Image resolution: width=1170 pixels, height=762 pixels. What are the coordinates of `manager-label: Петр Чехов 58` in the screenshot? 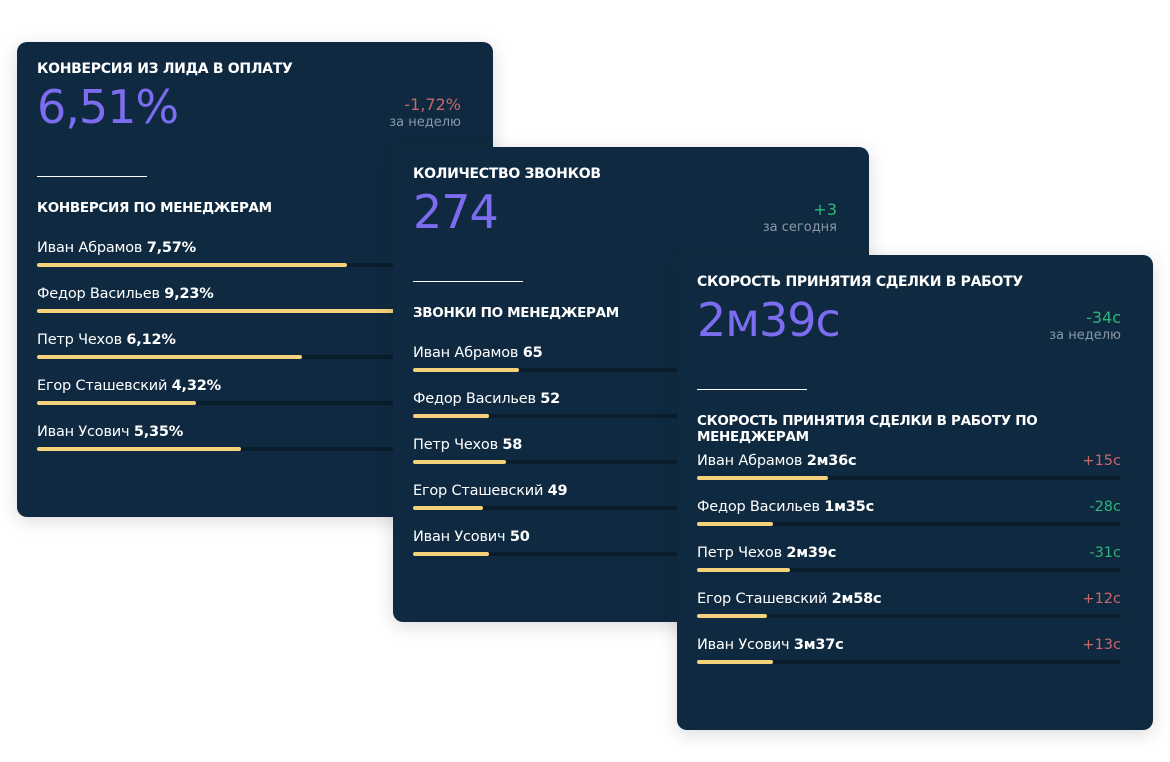 It's located at (625, 445).